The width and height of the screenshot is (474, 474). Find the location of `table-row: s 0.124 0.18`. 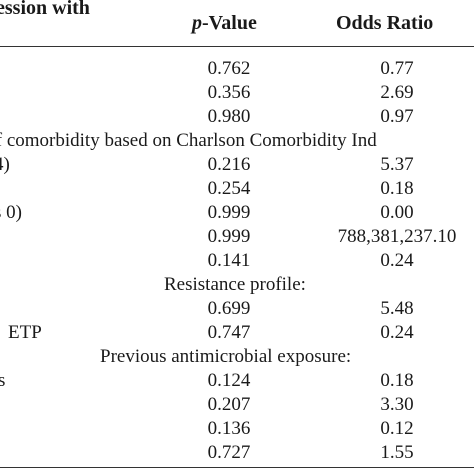

table-row: s 0.124 0.18 is located at coordinates (237, 381).